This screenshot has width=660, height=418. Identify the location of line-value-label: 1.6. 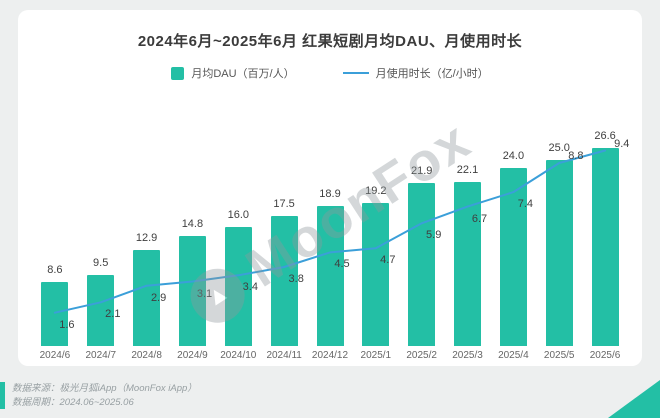
(67, 324).